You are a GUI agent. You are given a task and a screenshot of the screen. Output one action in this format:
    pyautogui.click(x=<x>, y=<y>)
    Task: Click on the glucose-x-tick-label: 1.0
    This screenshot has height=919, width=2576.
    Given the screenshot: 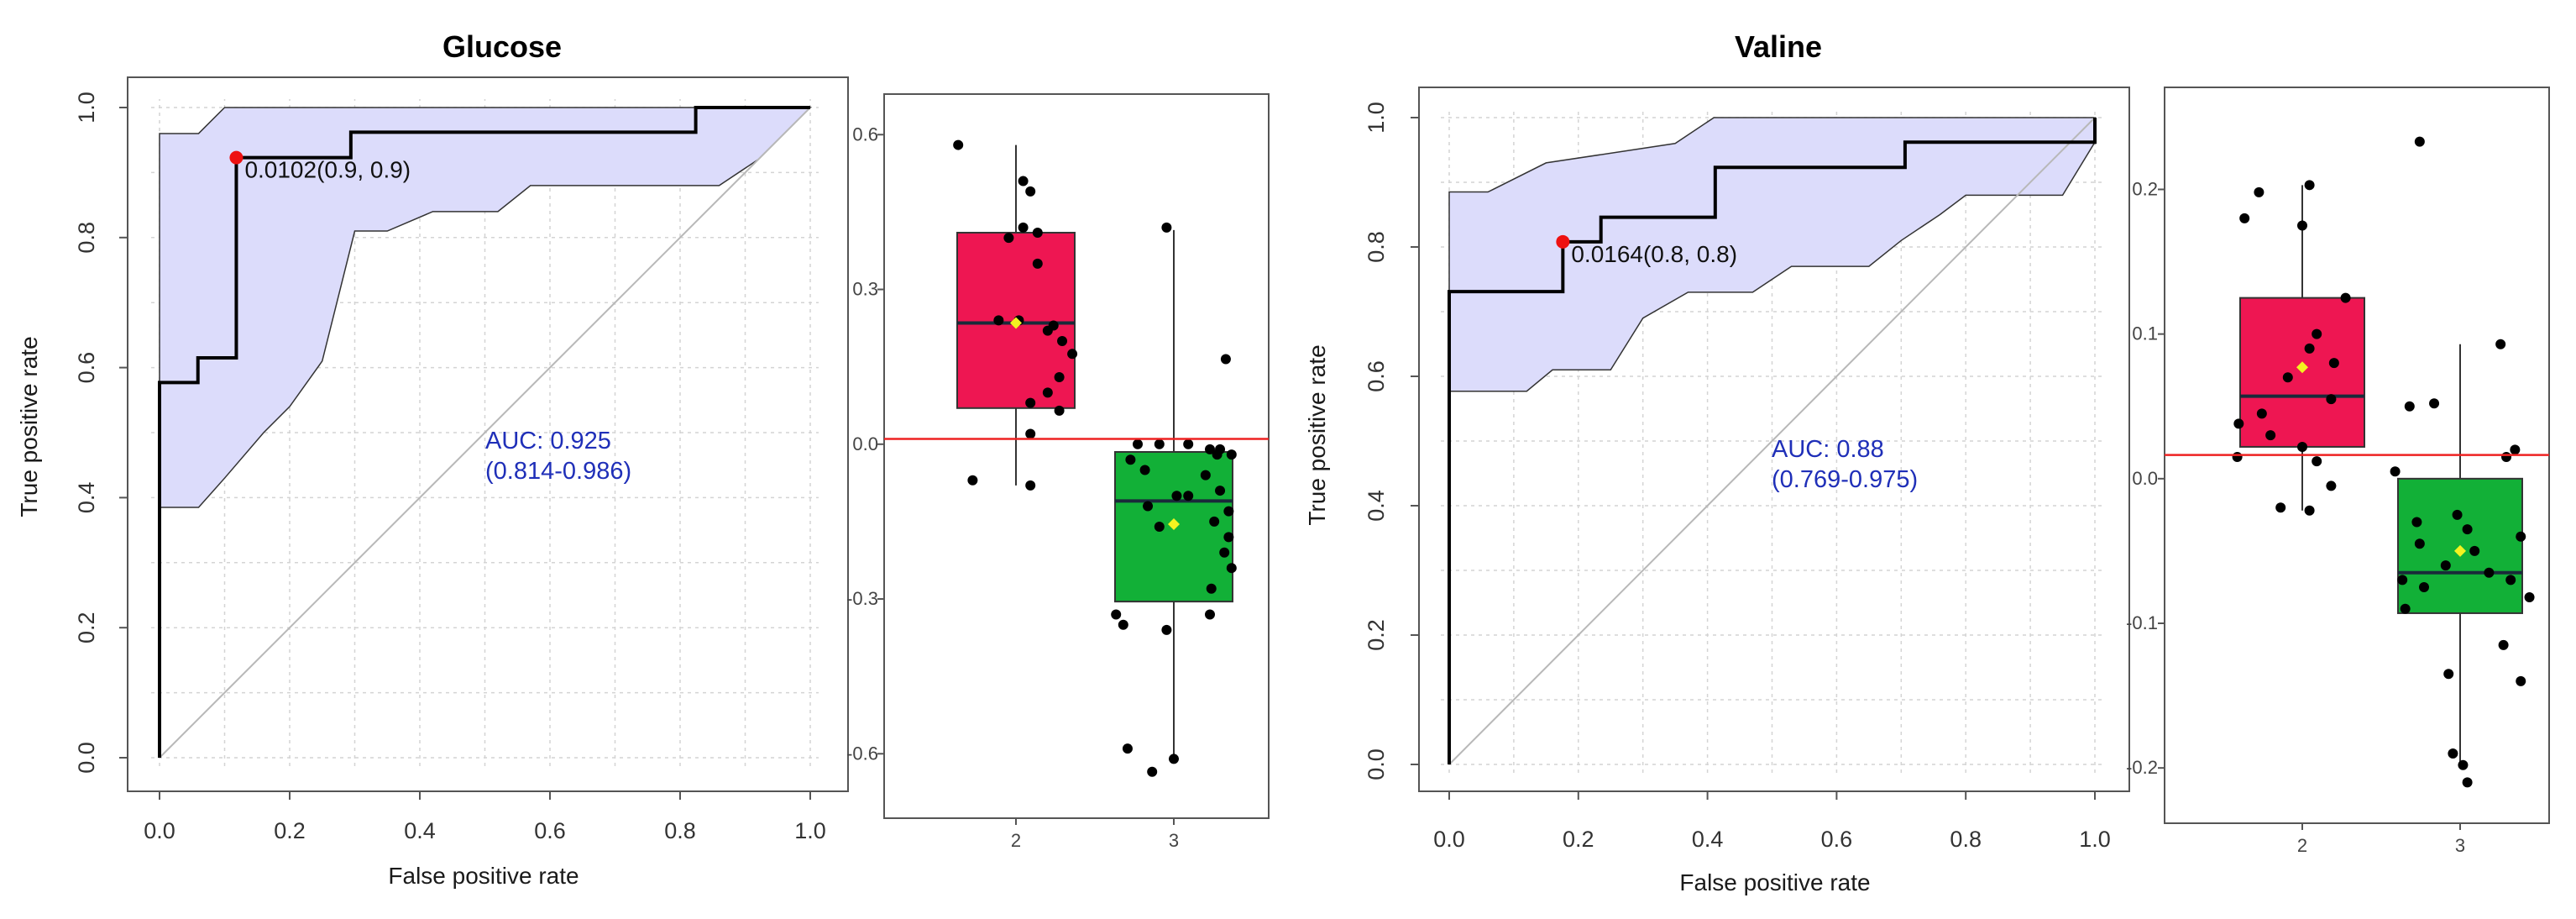 What is the action you would take?
    pyautogui.click(x=810, y=831)
    